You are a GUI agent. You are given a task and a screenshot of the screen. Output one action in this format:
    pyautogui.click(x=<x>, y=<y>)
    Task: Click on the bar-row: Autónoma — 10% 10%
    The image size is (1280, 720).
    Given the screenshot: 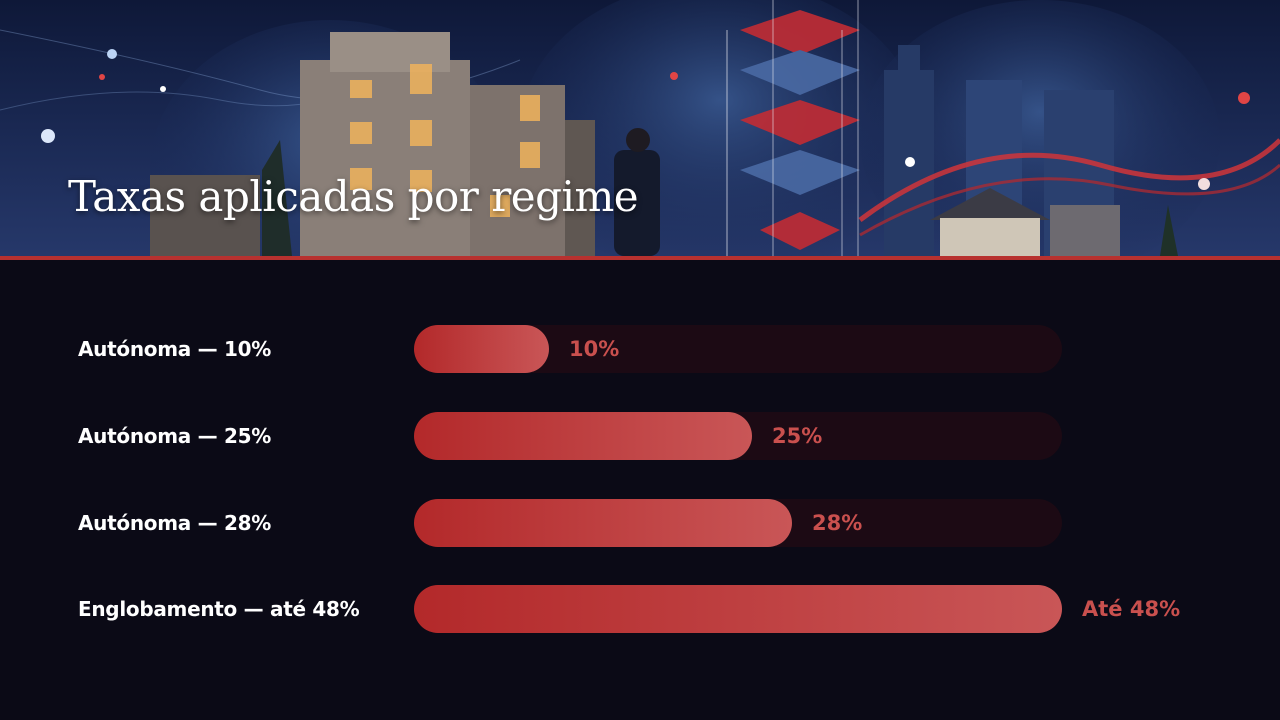 What is the action you would take?
    pyautogui.click(x=640, y=349)
    